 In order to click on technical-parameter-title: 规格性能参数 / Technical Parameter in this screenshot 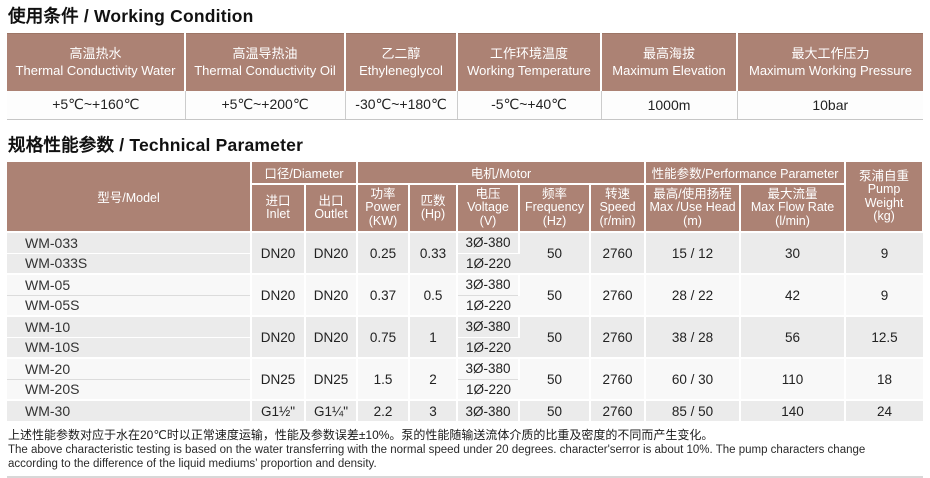, I will do `click(156, 145)`.